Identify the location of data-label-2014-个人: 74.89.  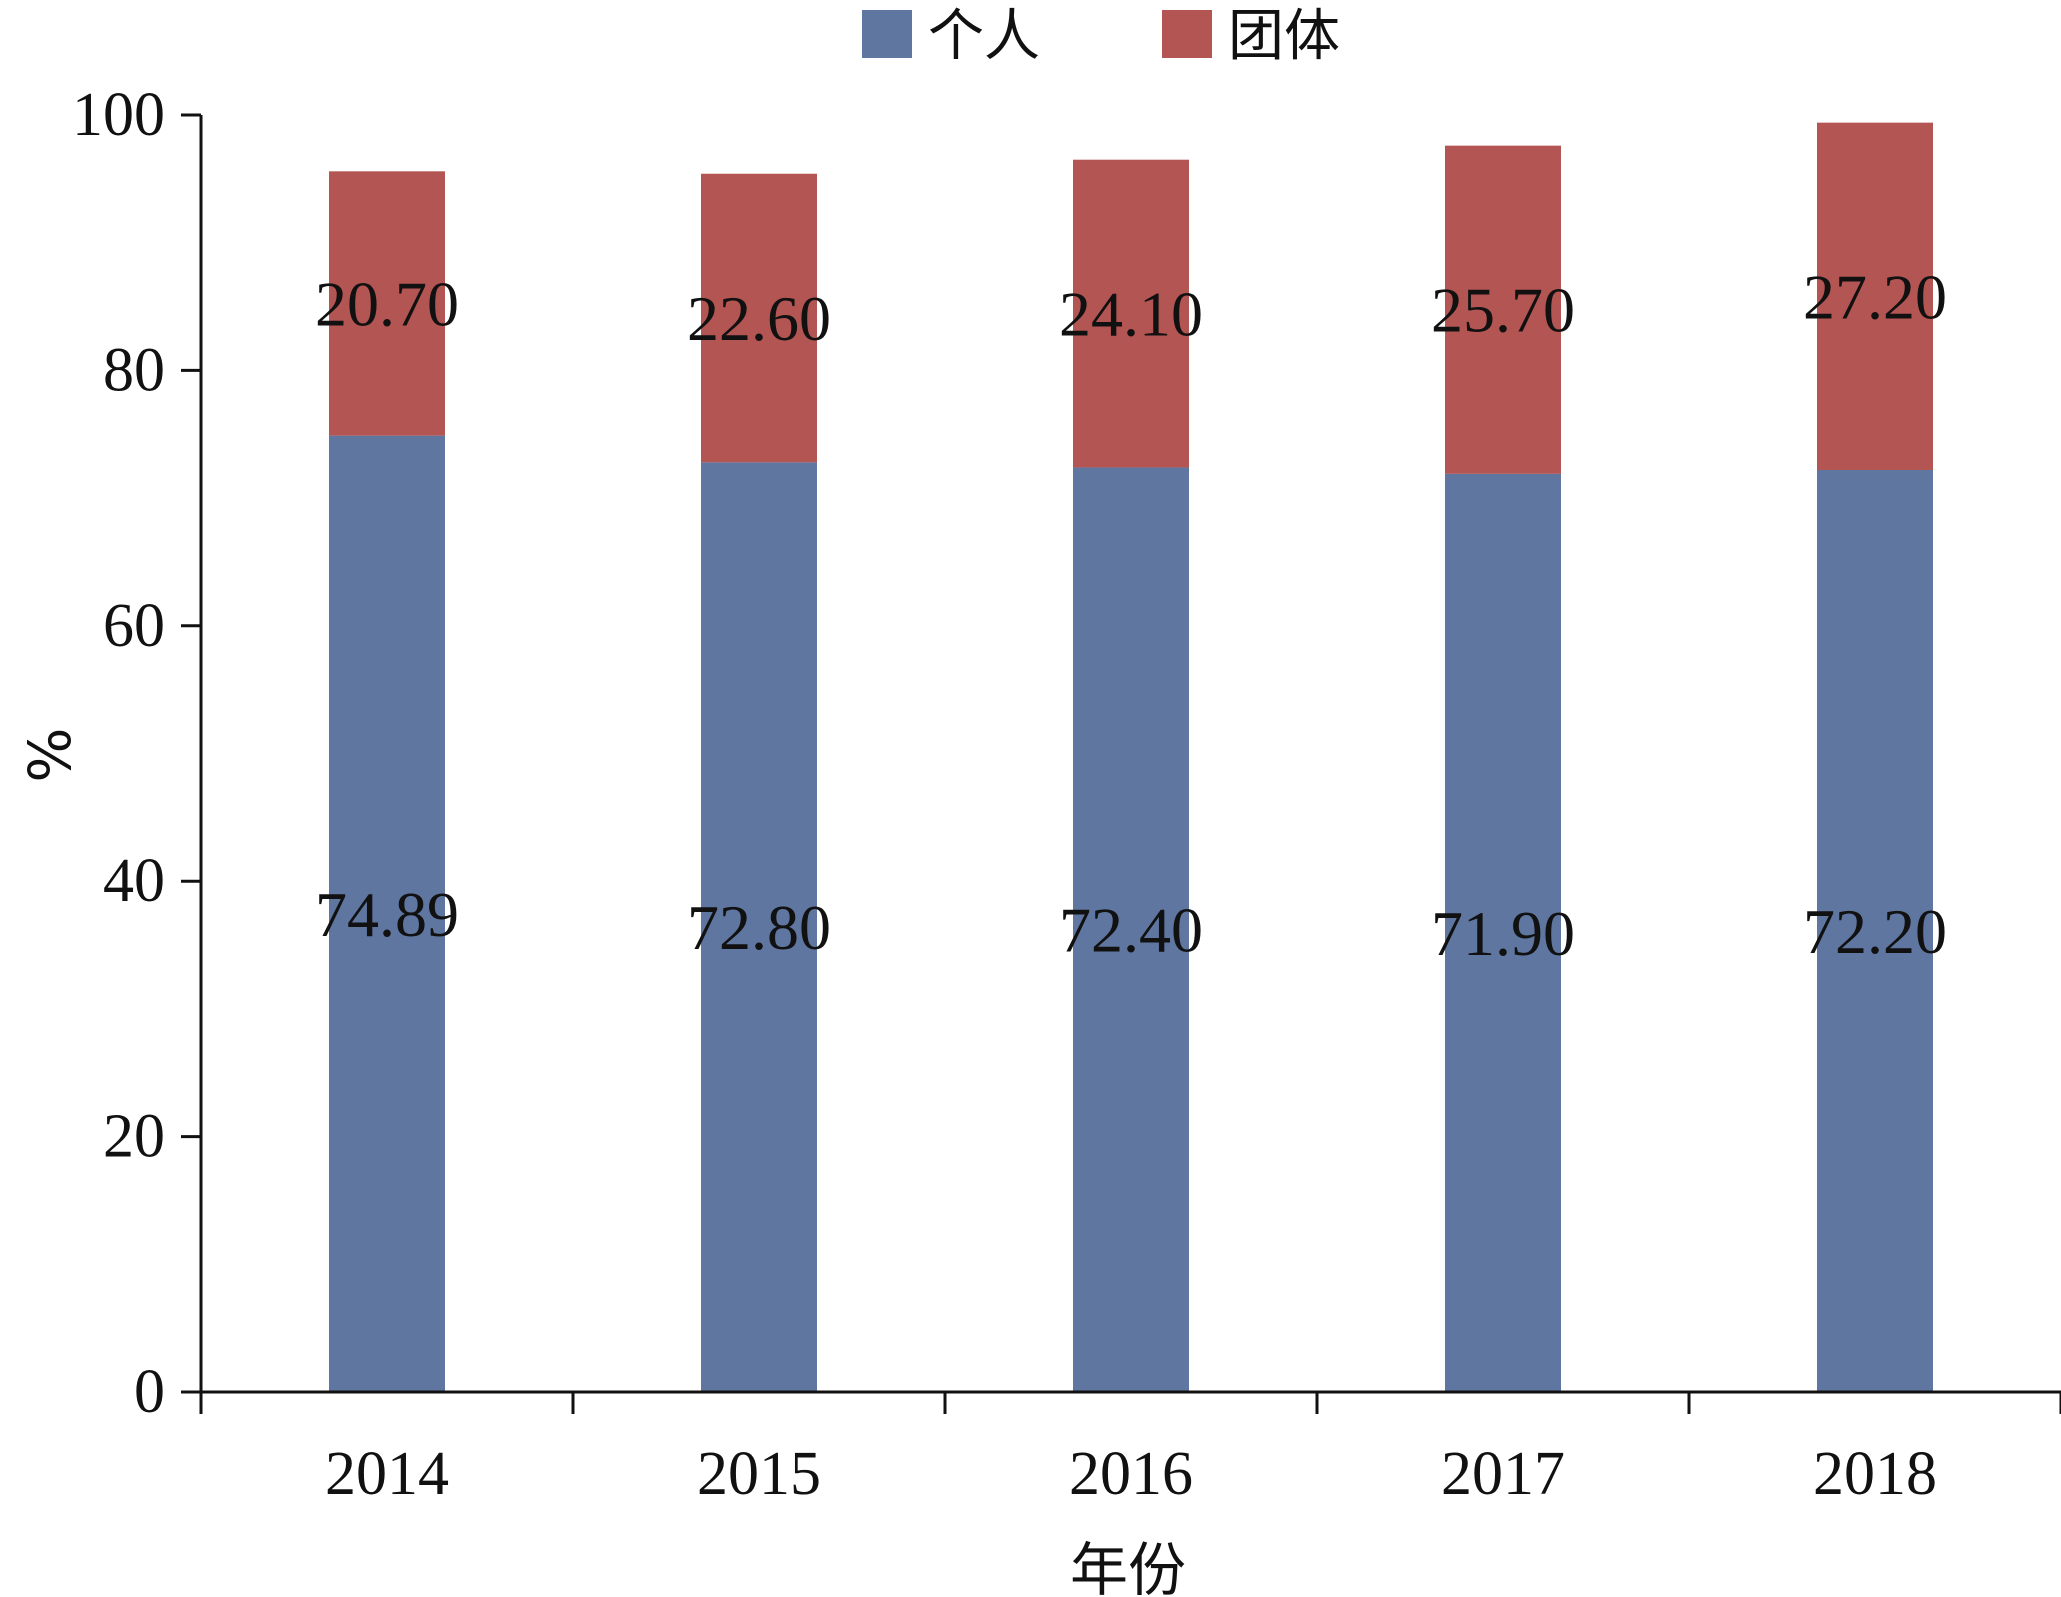
(387, 914).